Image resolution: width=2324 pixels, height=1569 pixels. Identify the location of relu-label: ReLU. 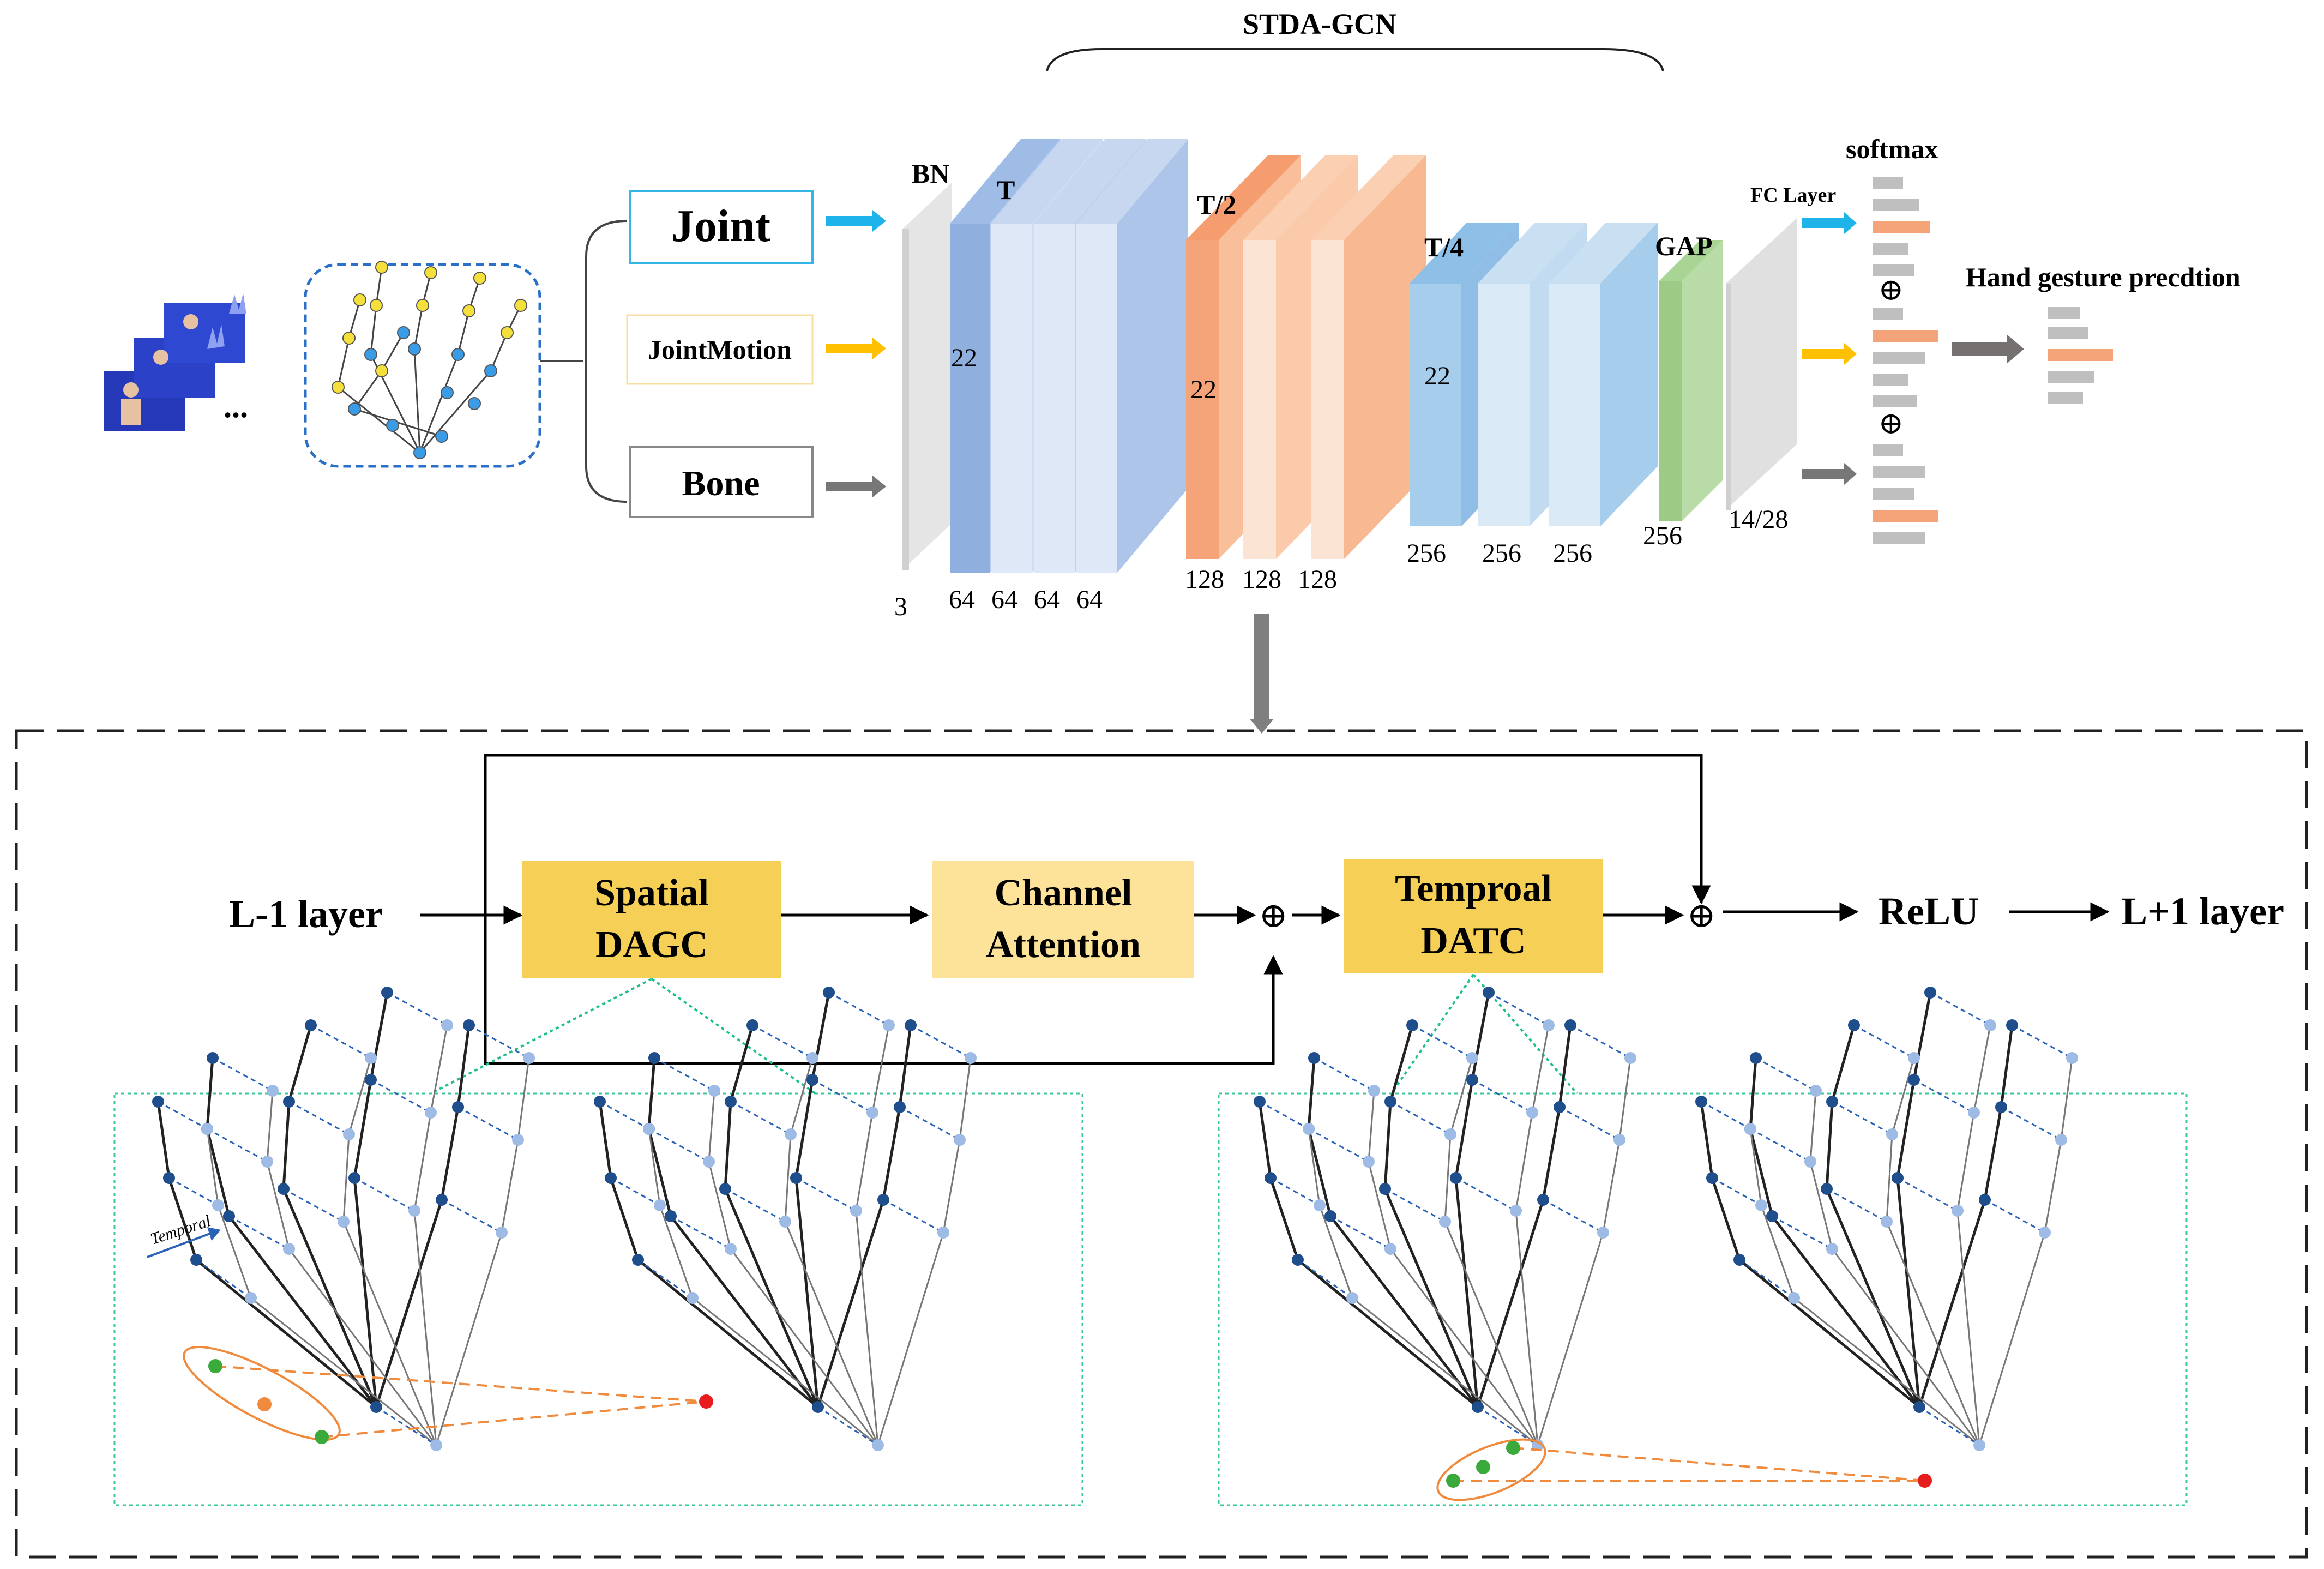
(1929, 911).